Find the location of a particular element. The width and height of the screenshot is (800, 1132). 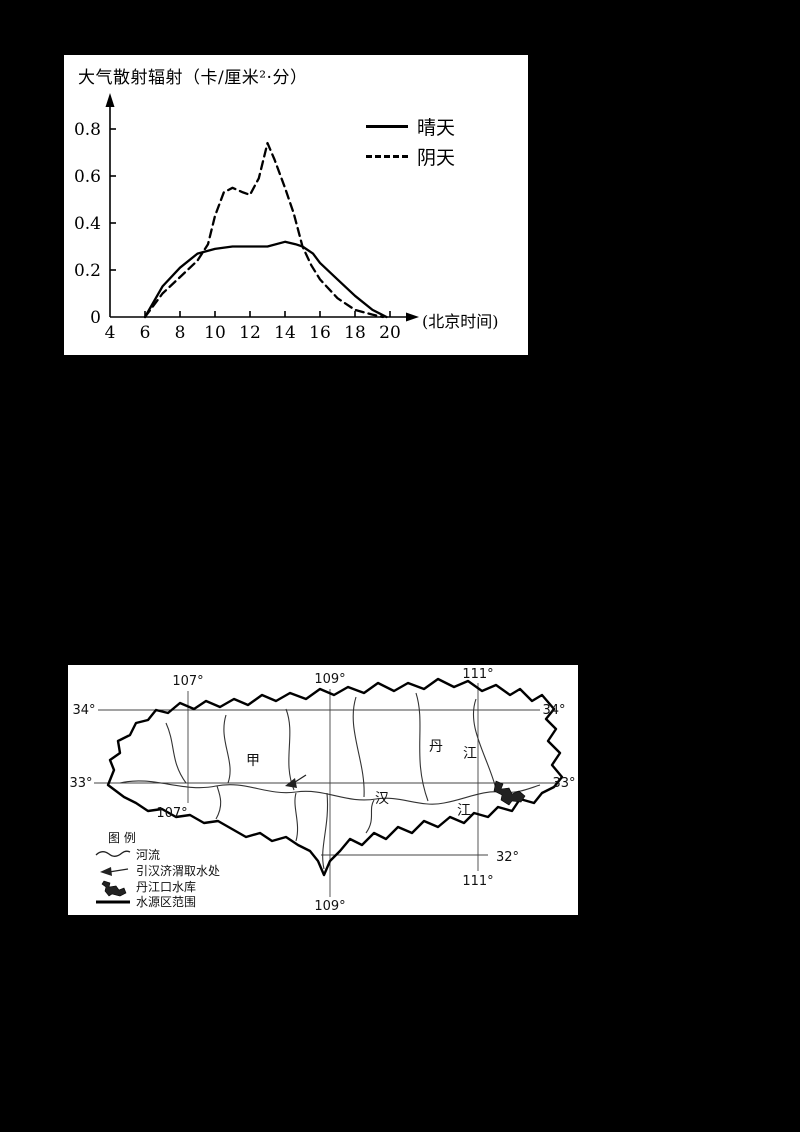

dashed-line-sample is located at coordinates (387, 156).